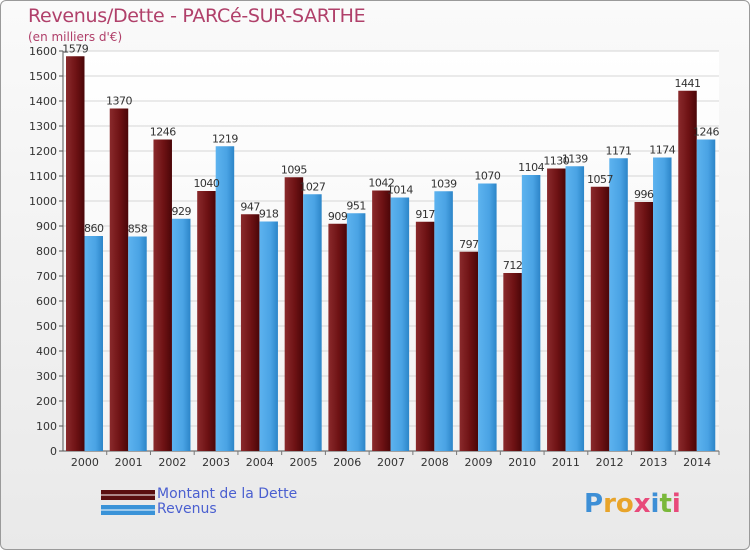  Describe the element at coordinates (575, 158) in the screenshot. I see `data-label: 1139` at that location.